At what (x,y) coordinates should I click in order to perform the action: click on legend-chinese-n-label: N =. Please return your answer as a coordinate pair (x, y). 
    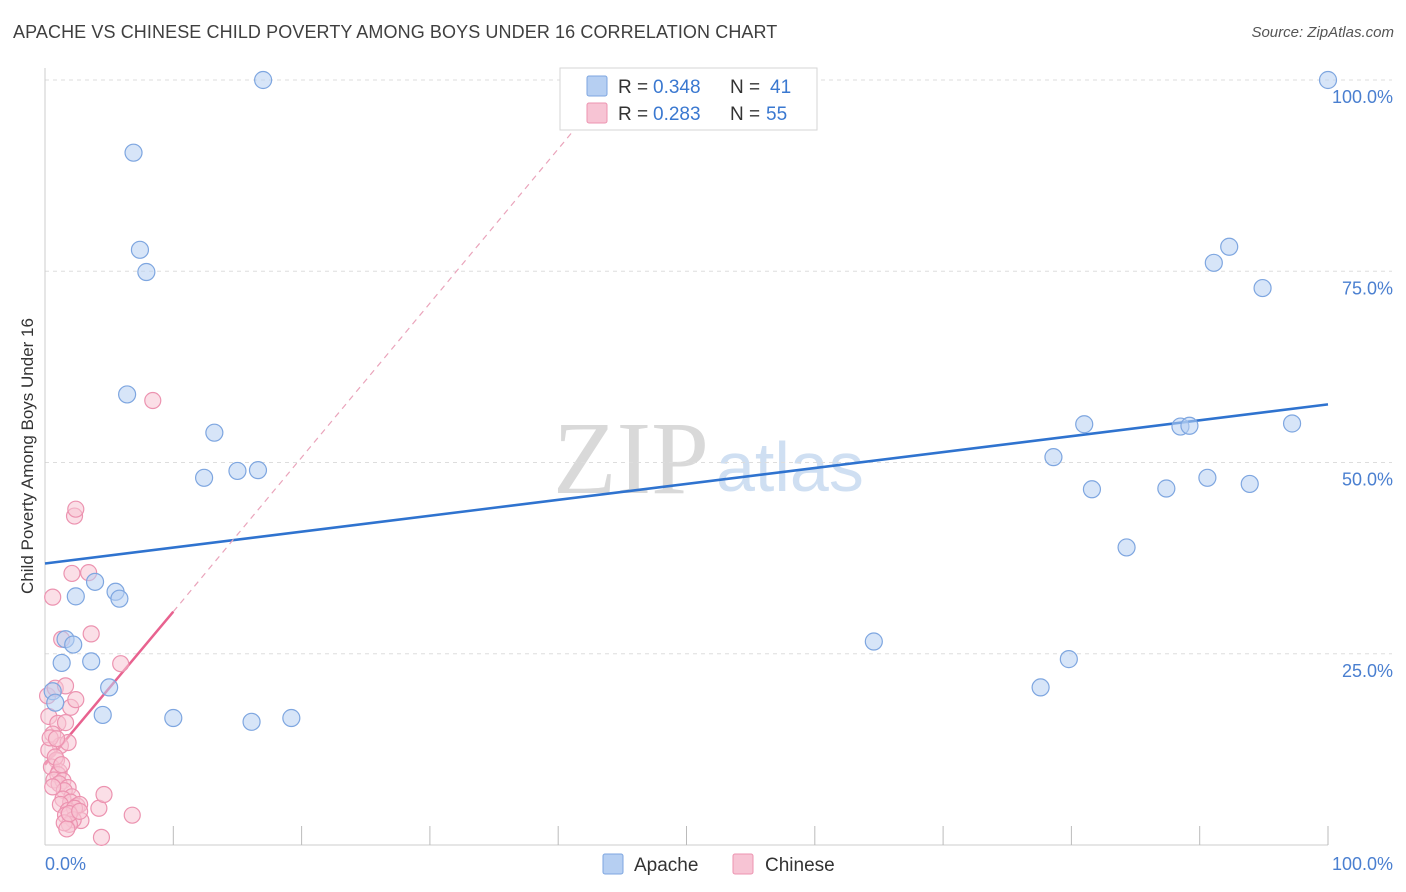
    Looking at the image, I should click on (745, 114).